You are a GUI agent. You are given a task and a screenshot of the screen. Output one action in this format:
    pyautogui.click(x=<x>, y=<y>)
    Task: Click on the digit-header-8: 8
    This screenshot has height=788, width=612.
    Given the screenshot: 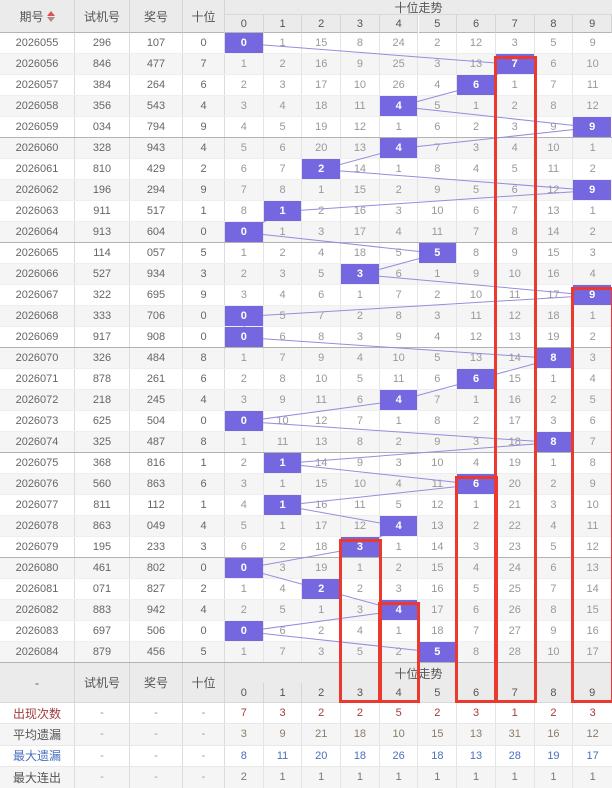 What is the action you would take?
    pyautogui.click(x=554, y=693)
    